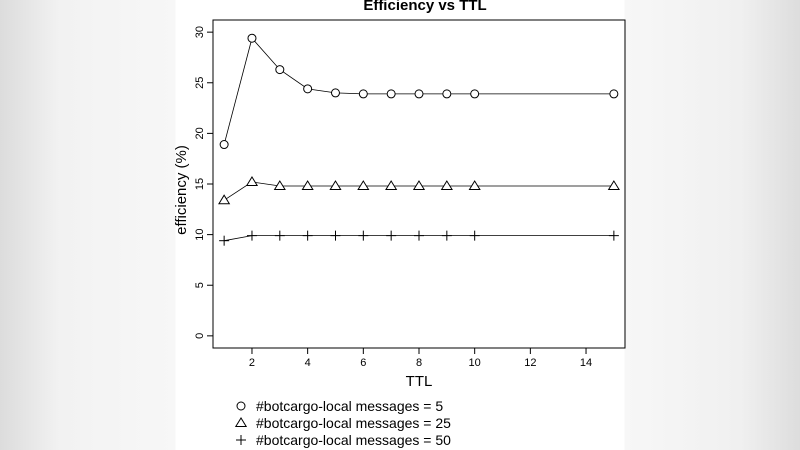 Image resolution: width=800 pixels, height=450 pixels. What do you see at coordinates (181, 190) in the screenshot?
I see `y-axis-title: efficiency (%)` at bounding box center [181, 190].